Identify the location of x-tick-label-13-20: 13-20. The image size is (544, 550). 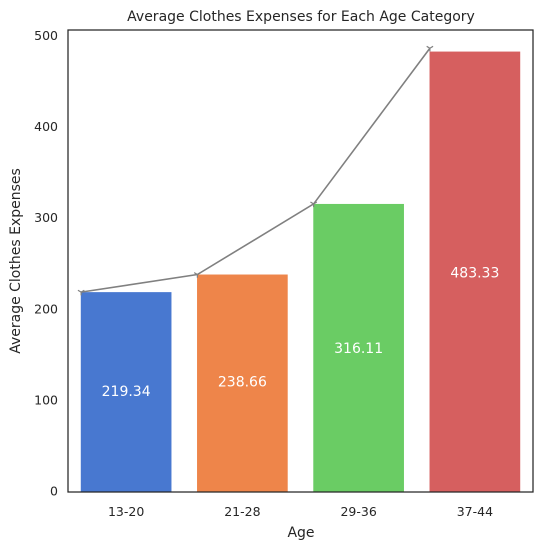
(126, 511).